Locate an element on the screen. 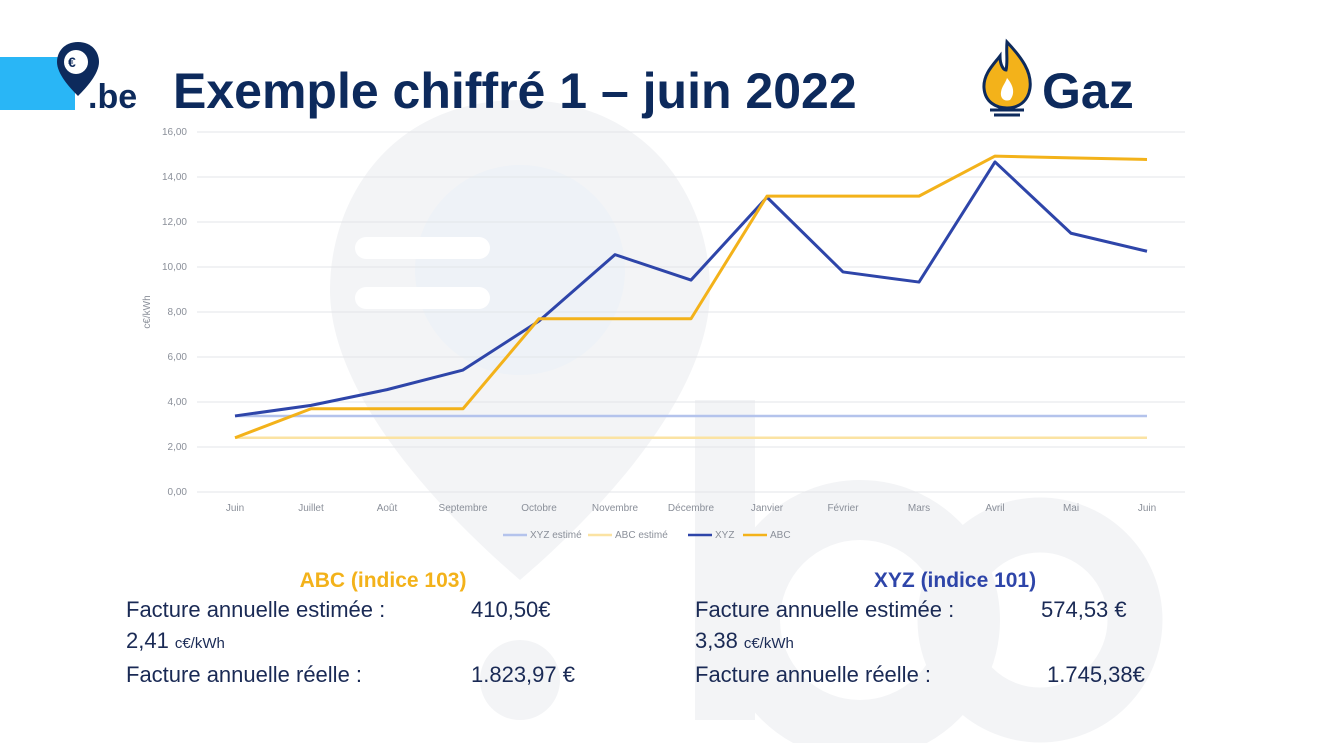  real-value: 1.745,38€ is located at coordinates (1096, 674).